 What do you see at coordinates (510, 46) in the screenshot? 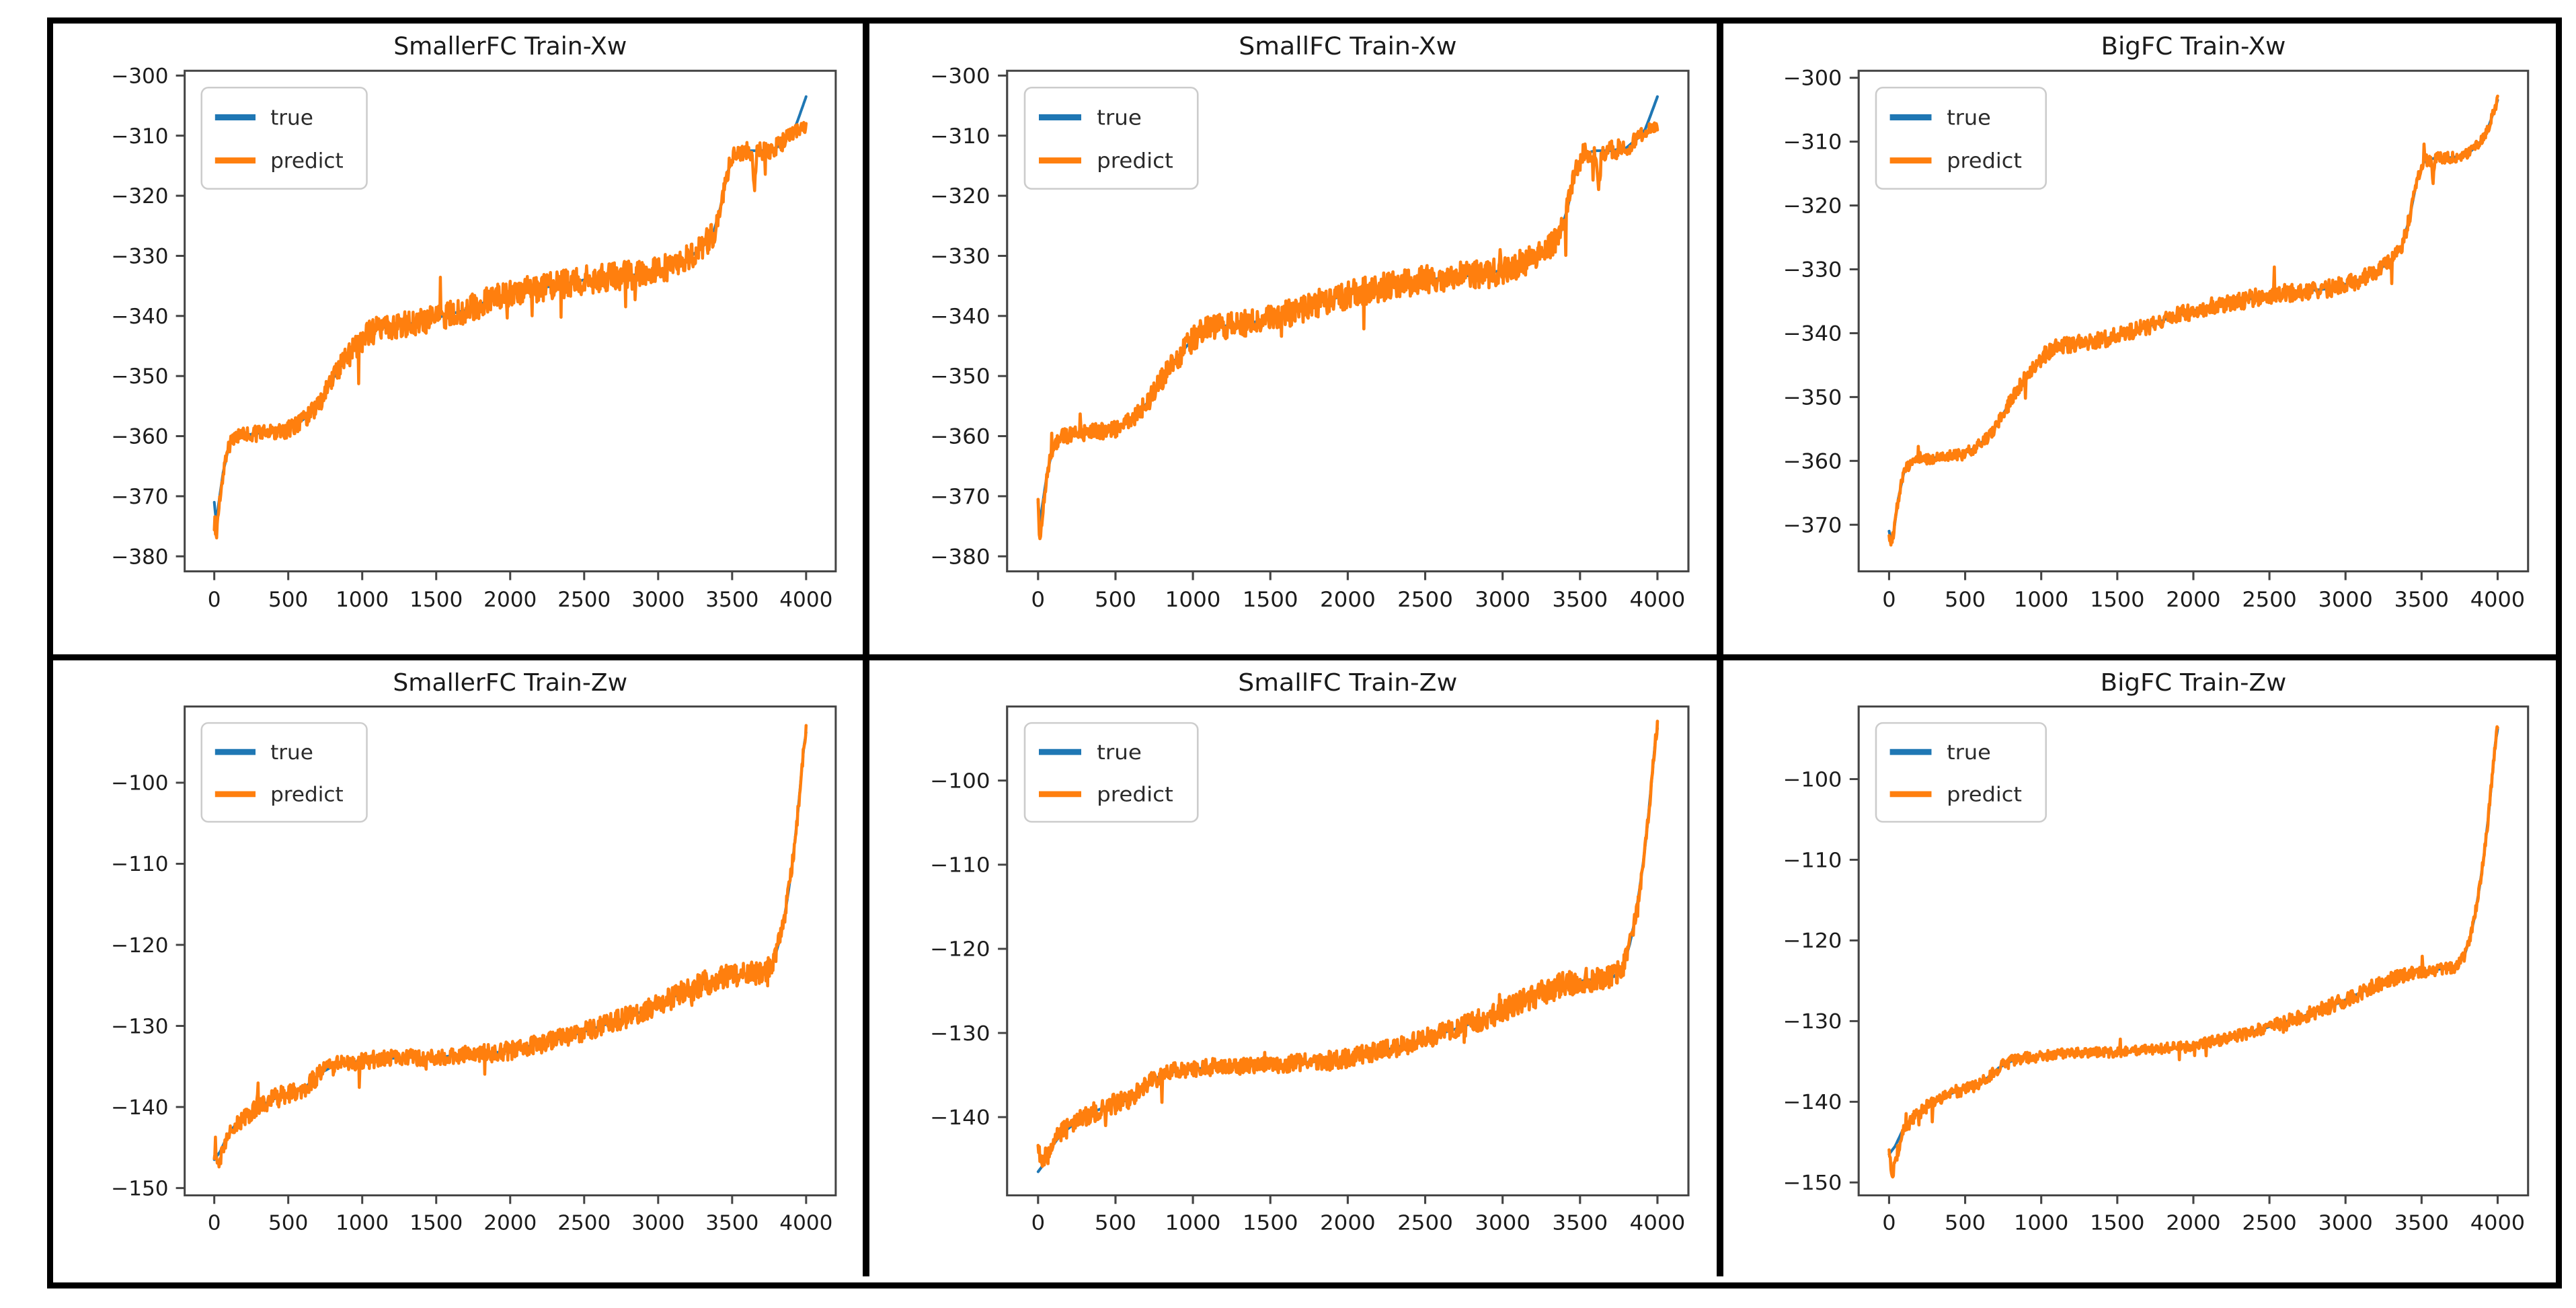
I see `chart-title: SmallerFC Train-Xw` at bounding box center [510, 46].